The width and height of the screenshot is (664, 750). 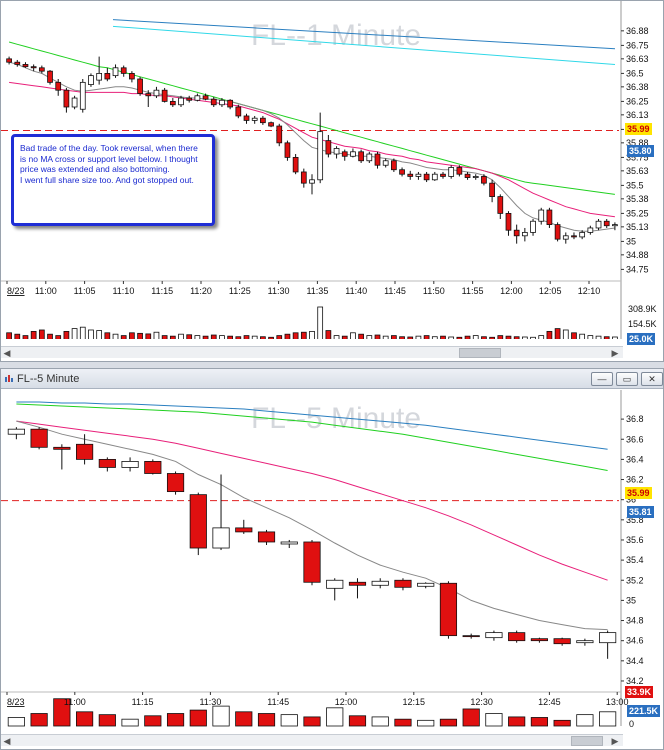 I want to click on window-titlebar: FL--5 Minute — ▭ ✕, so click(x=332, y=379).